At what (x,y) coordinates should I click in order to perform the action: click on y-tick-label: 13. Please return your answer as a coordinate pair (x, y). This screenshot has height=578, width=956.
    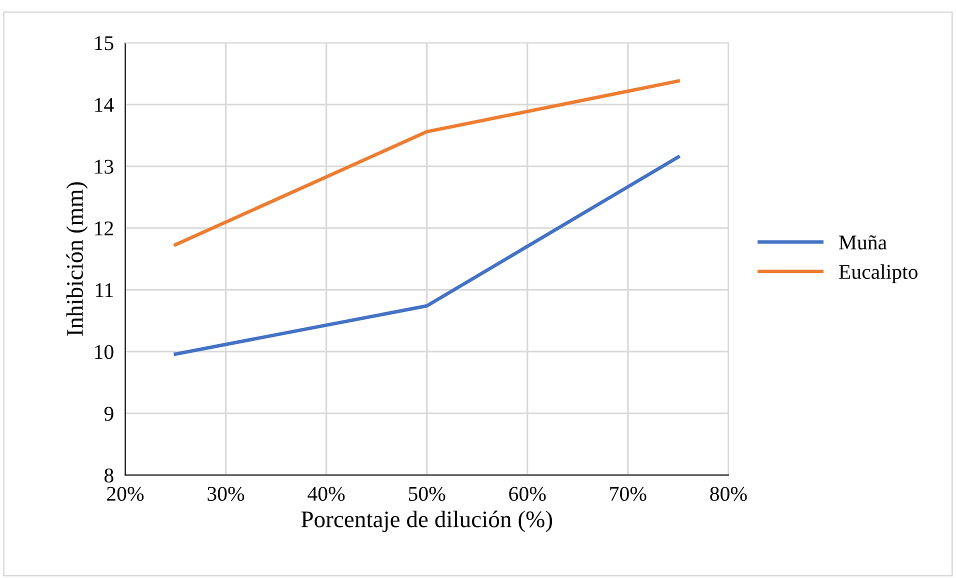
    Looking at the image, I should click on (104, 167).